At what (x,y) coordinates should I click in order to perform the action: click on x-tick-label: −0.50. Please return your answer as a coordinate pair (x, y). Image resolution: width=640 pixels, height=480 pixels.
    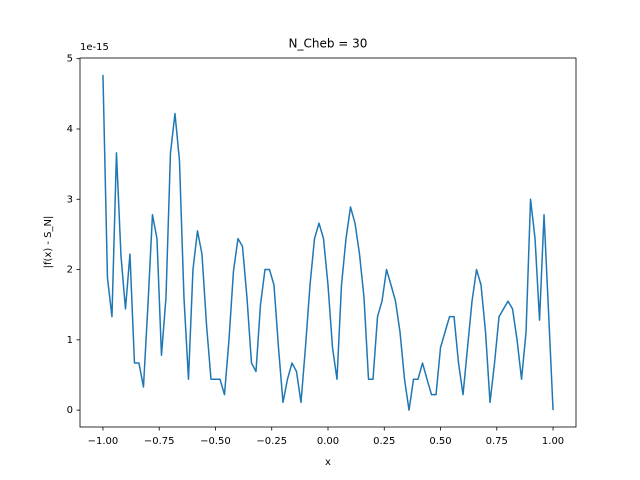
    Looking at the image, I should click on (215, 441).